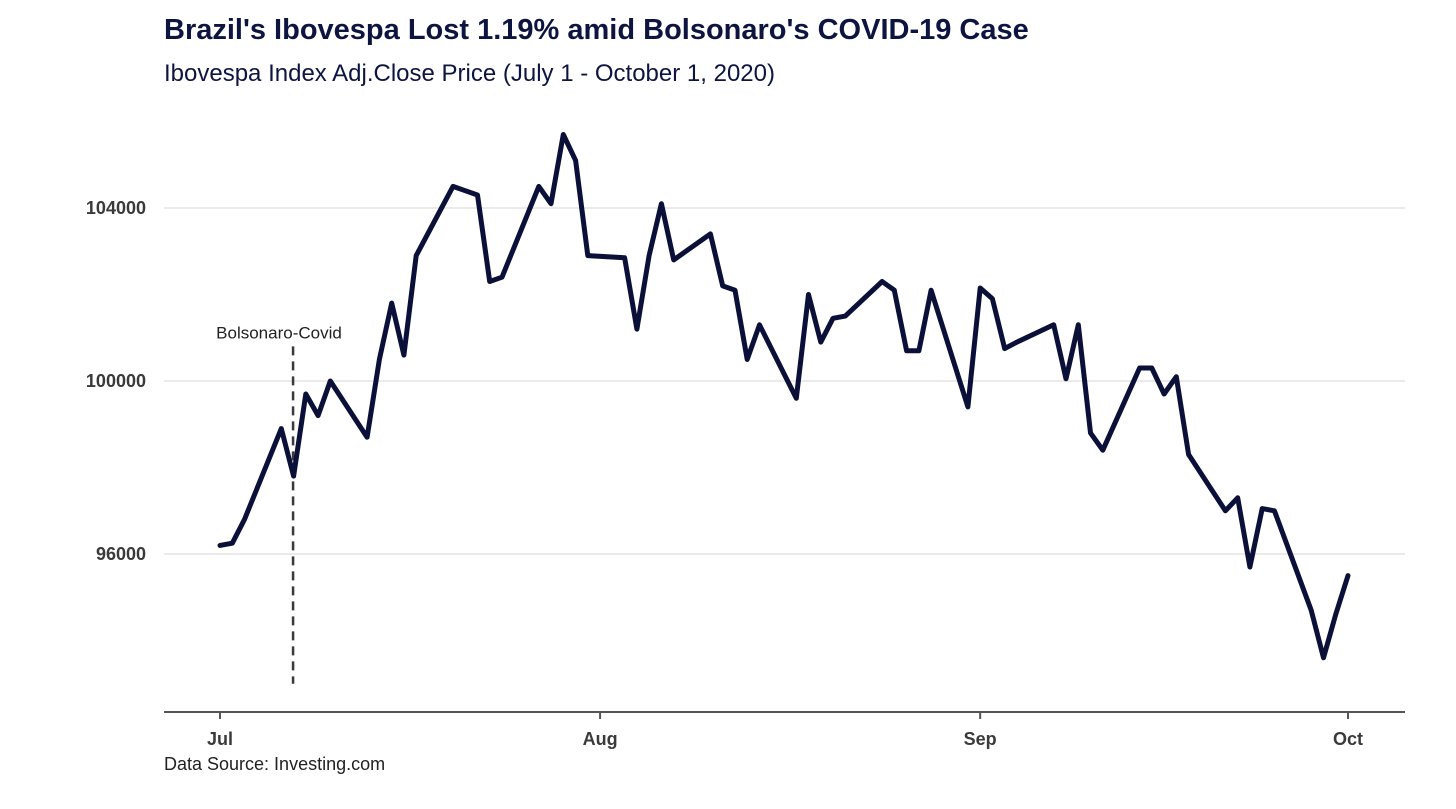  What do you see at coordinates (279, 332) in the screenshot?
I see `bolsonaro-covid-label: Bolsonaro-Covid` at bounding box center [279, 332].